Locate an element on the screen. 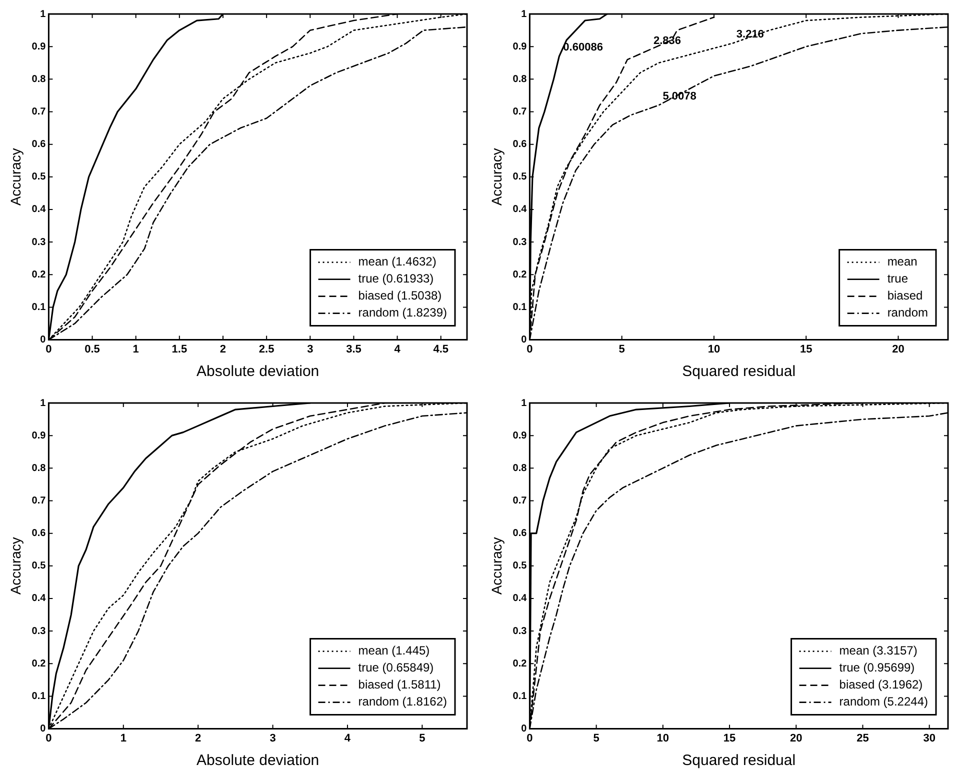 This screenshot has width=963, height=778. legend-label: mean (1.4632) is located at coordinates (397, 261).